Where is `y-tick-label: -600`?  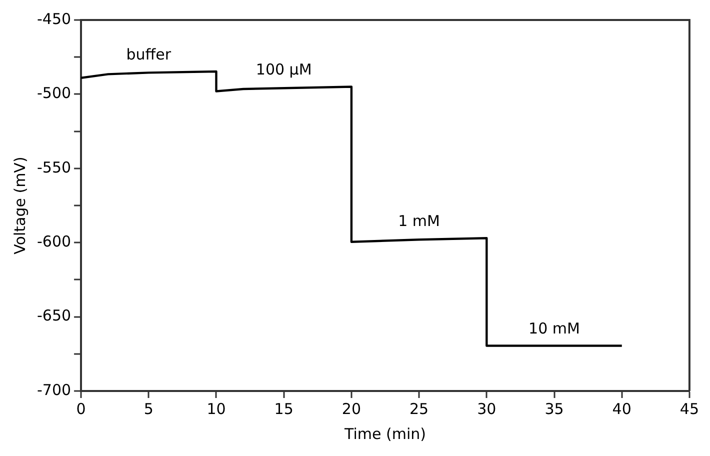 y-tick-label: -600 is located at coordinates (54, 241).